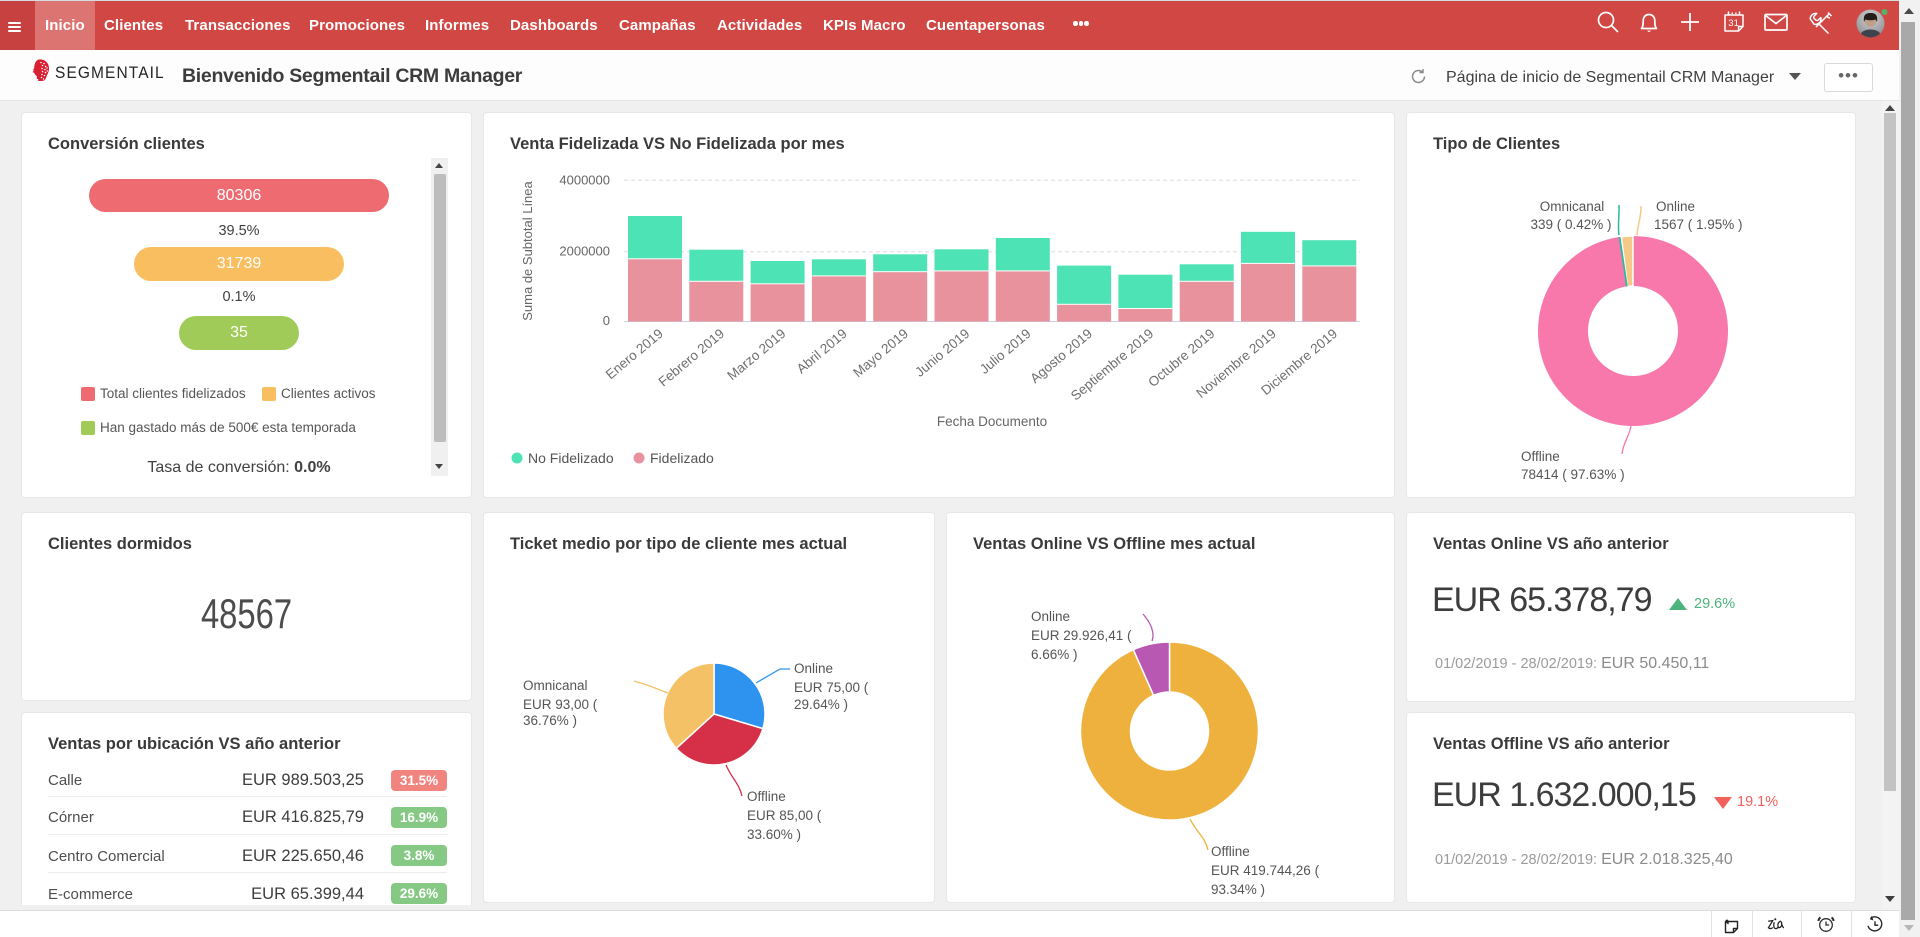 The height and width of the screenshot is (937, 1920). Describe the element at coordinates (942, 353) in the screenshot. I see `svg-text: Junio 2019` at that location.